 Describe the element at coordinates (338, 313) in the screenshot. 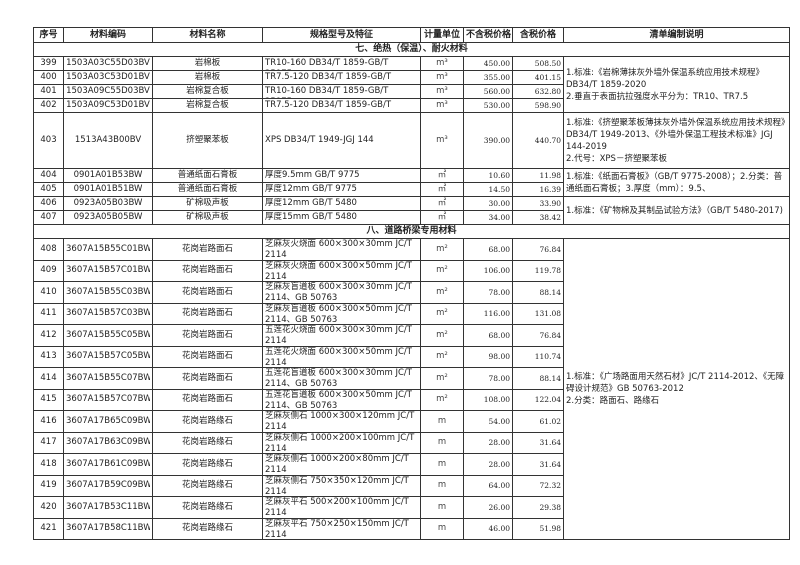

I see `material-spec-text: 芝麻灰盲道板 600×300×50mm JC/T 2114、GB 50763` at that location.